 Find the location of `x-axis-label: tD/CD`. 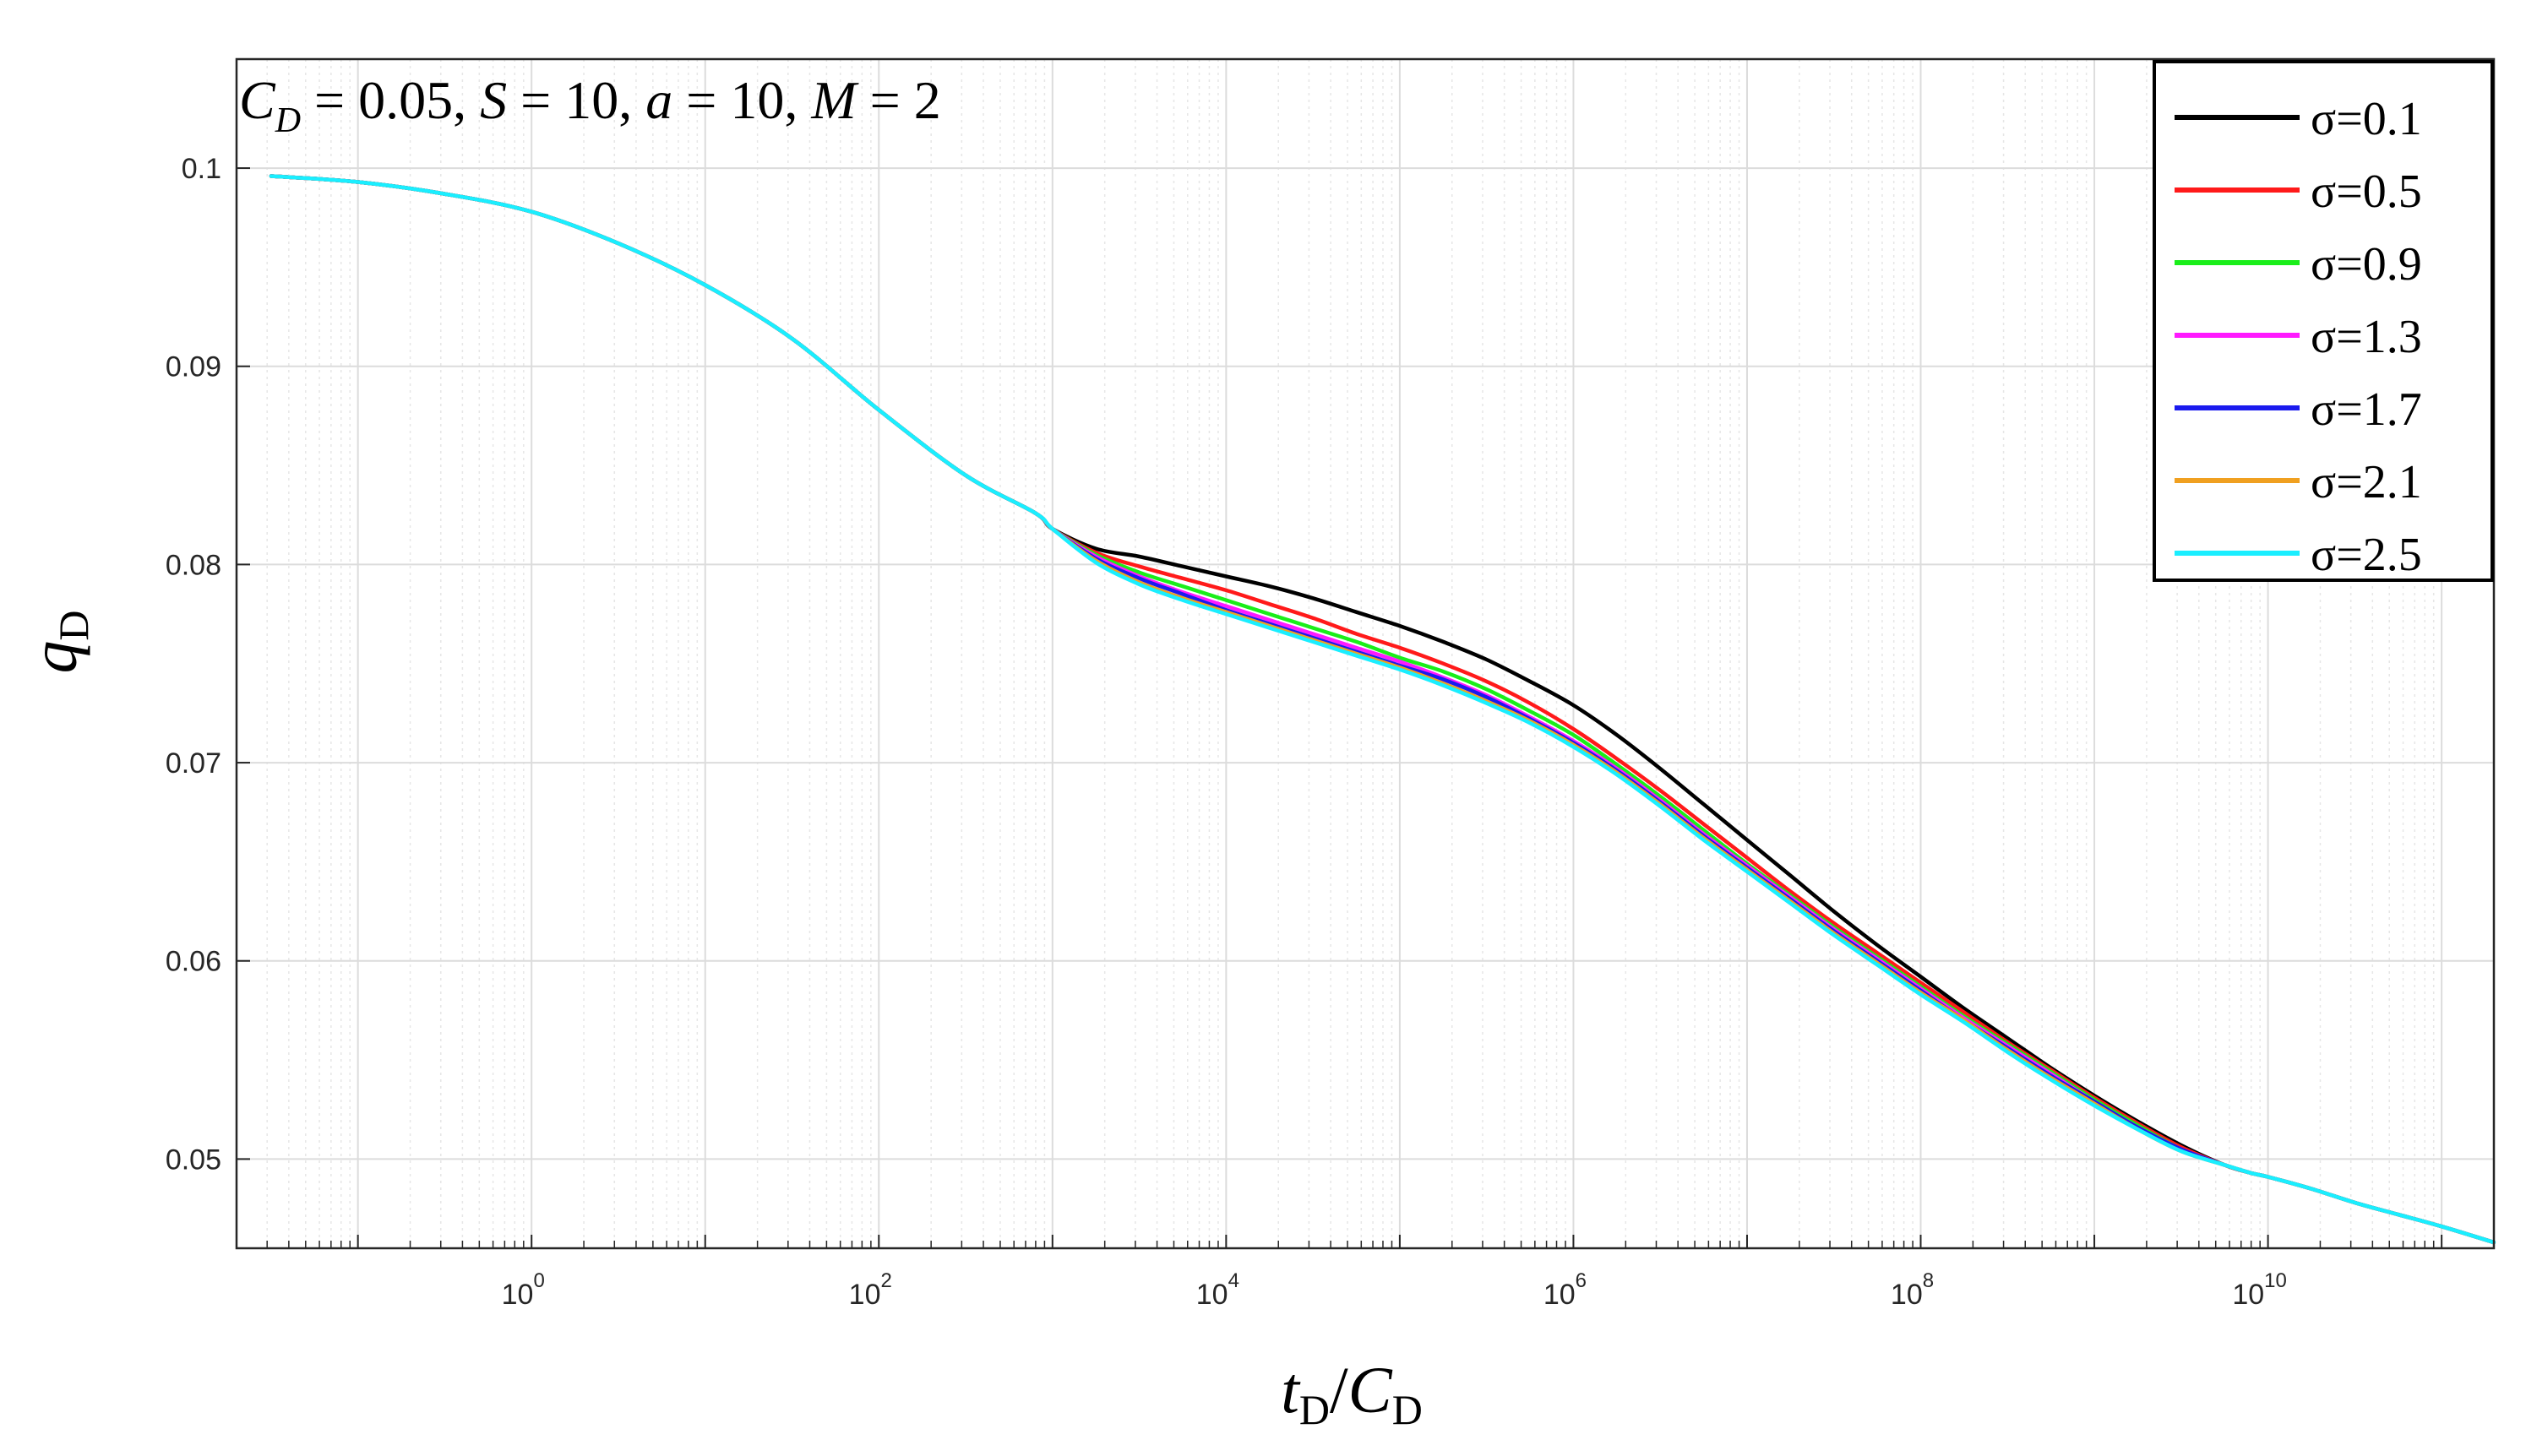

x-axis-label: tD/CD is located at coordinates (1352, 1393).